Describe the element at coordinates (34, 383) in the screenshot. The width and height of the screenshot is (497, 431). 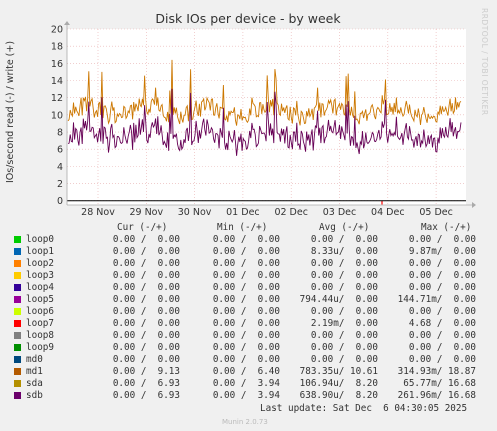
I see `legend-name: sda` at that location.